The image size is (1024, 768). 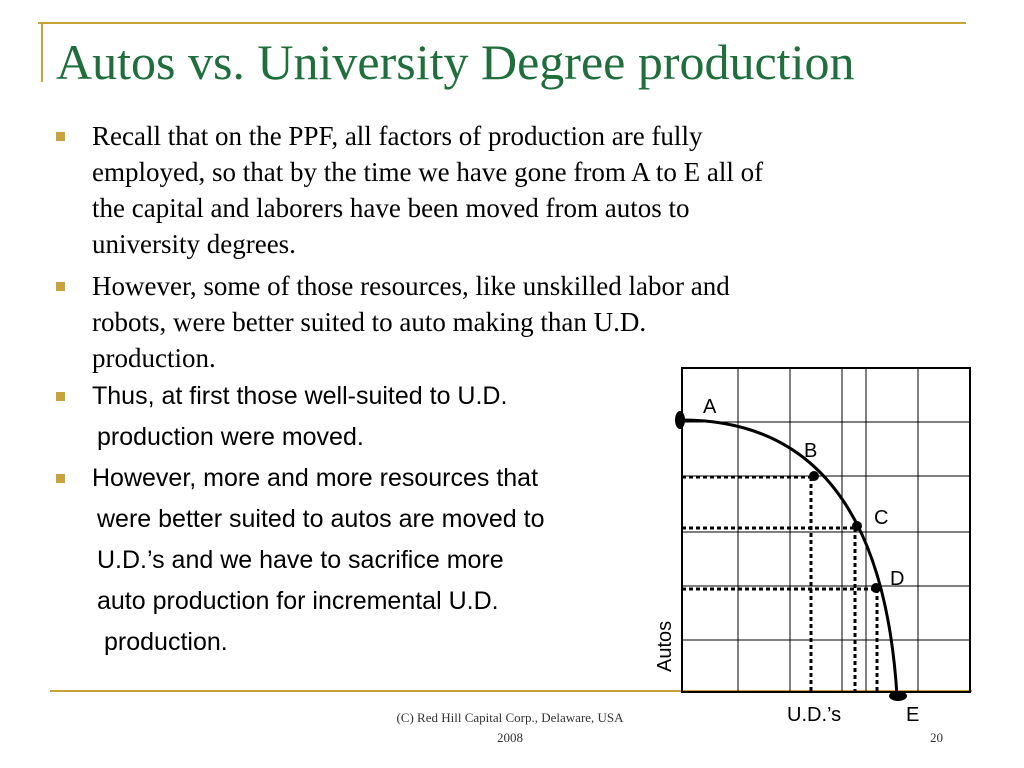 I want to click on guide-lines, so click(x=780, y=583).